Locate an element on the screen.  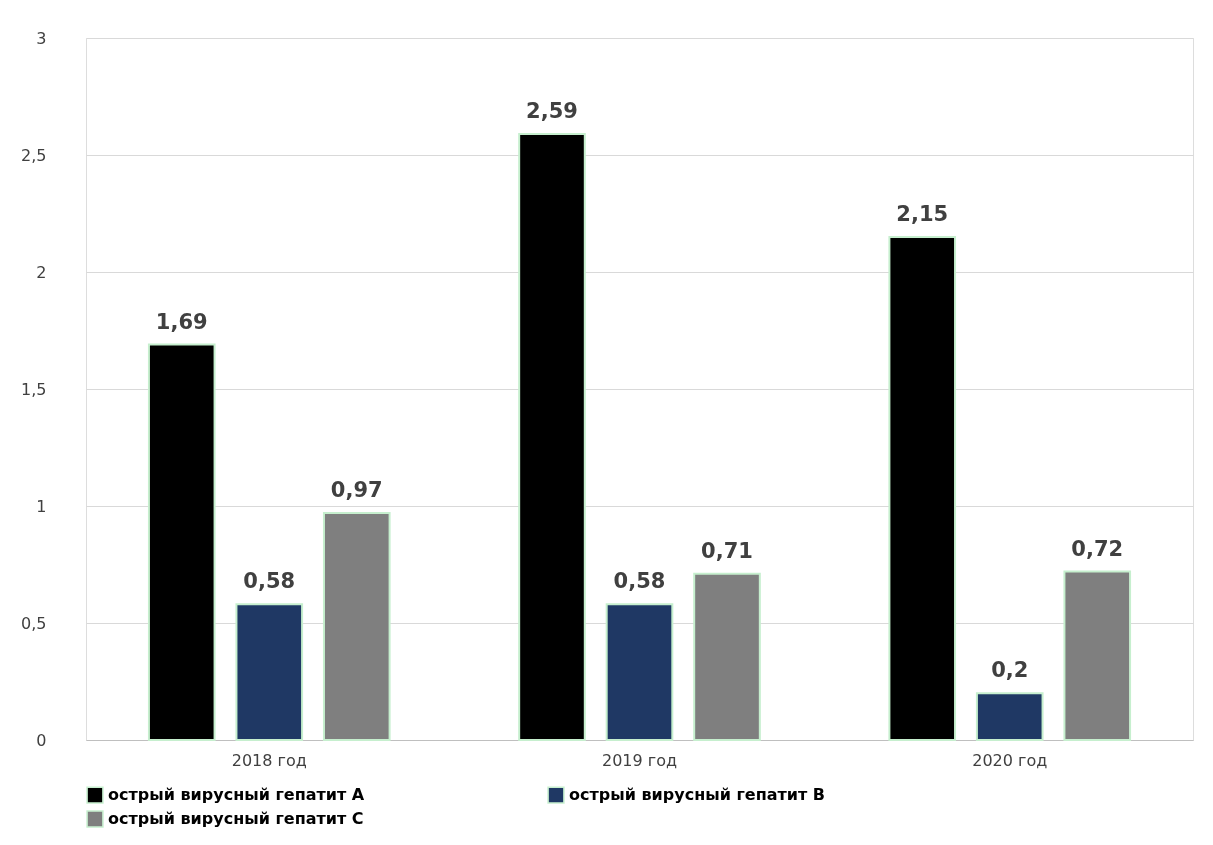
y-tick-label: 0 is located at coordinates (41, 740).